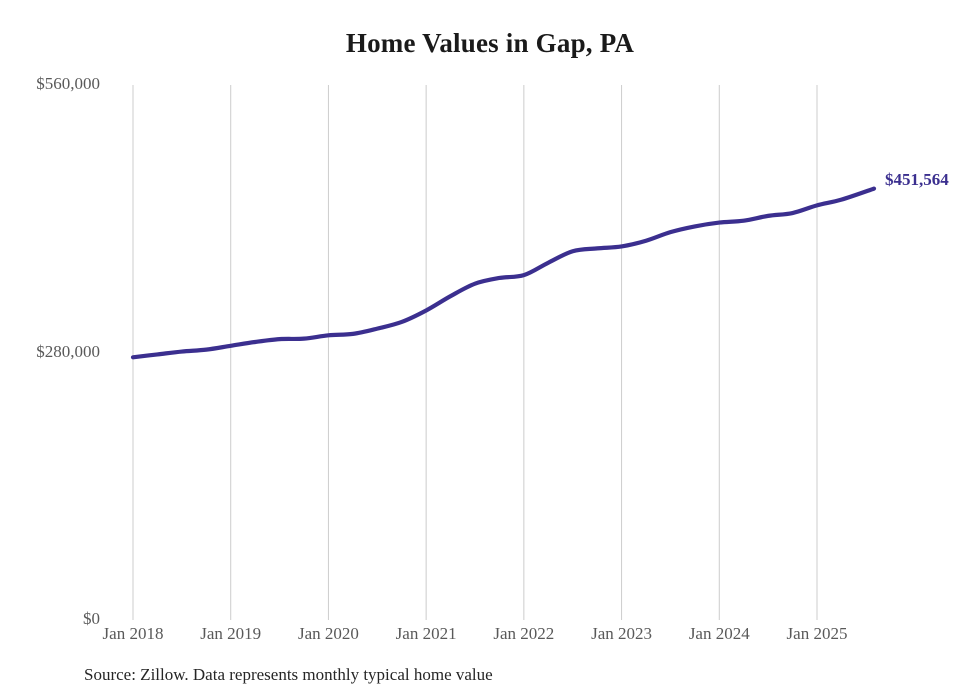  I want to click on x-axis-tick-label: Jan 2021, so click(426, 633).